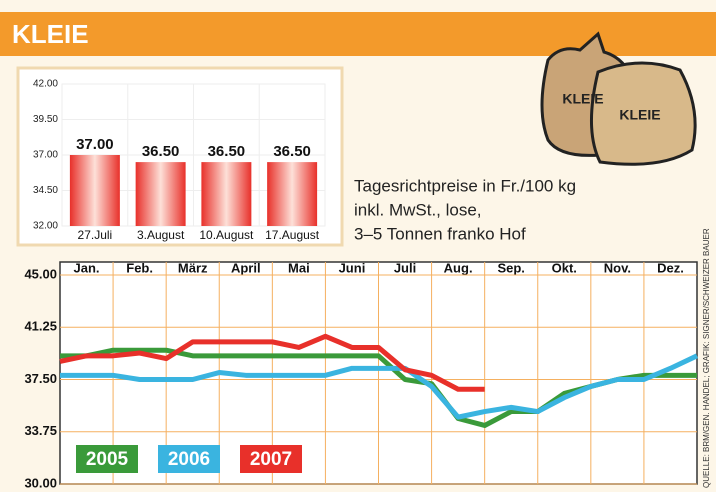 This screenshot has width=716, height=497. Describe the element at coordinates (458, 267) in the screenshot. I see `month-label: Aug.` at that location.